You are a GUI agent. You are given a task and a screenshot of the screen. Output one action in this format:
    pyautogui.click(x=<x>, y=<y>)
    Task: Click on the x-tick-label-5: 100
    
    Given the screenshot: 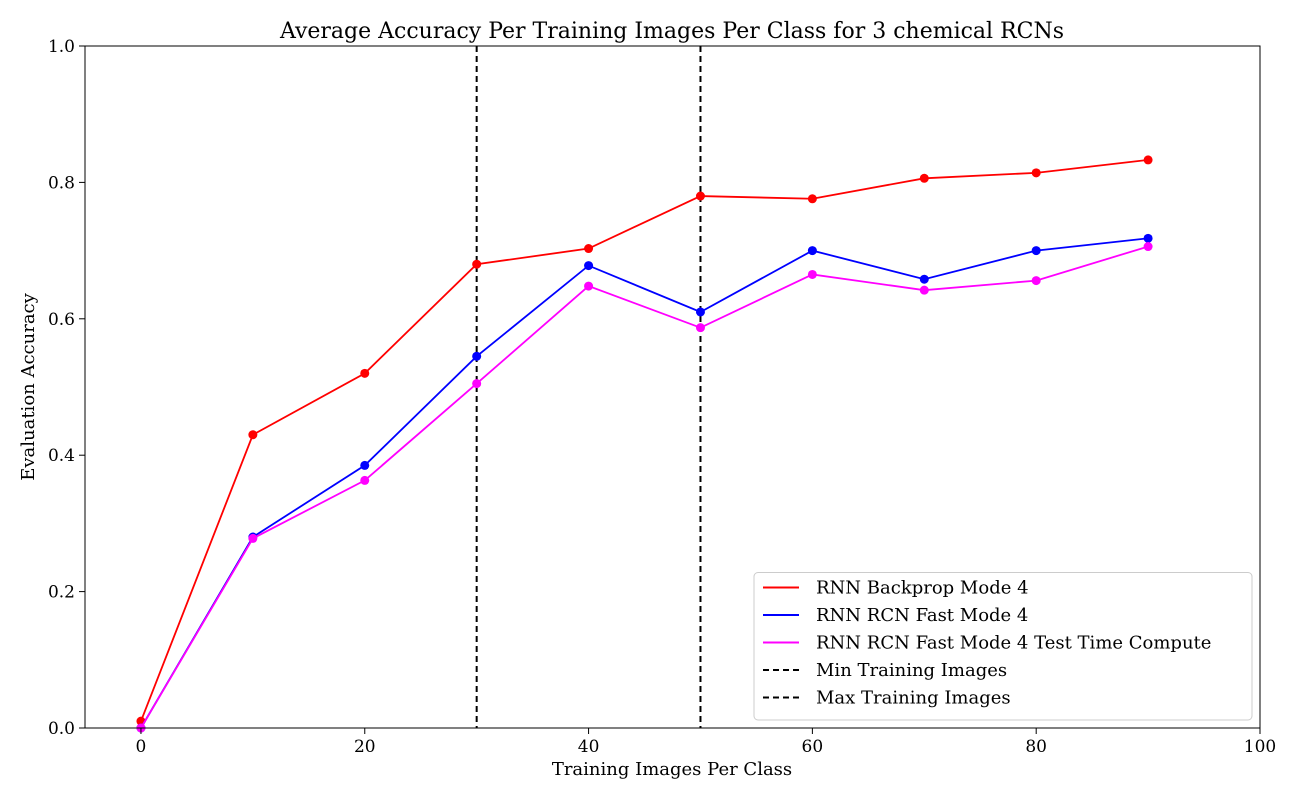 What is the action you would take?
    pyautogui.click(x=1260, y=747)
    